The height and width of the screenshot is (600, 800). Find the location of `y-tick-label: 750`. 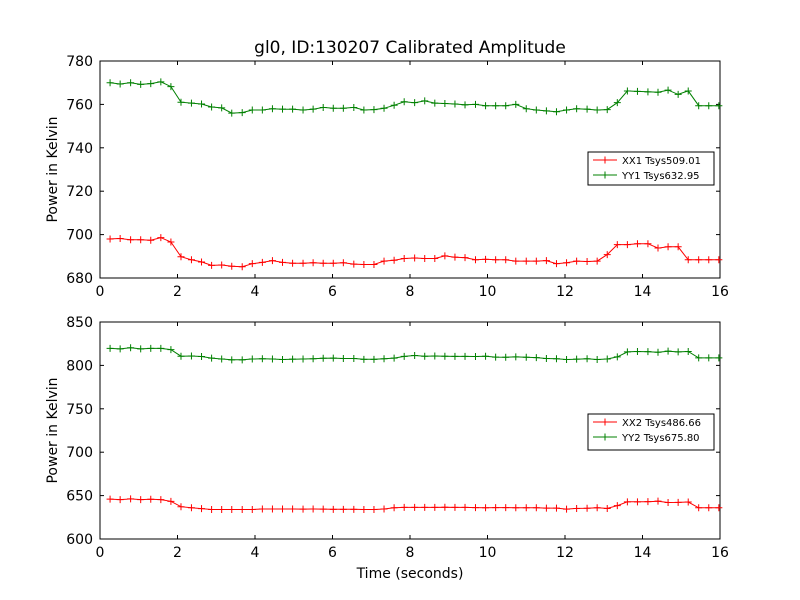

y-tick-label: 750 is located at coordinates (79, 410).